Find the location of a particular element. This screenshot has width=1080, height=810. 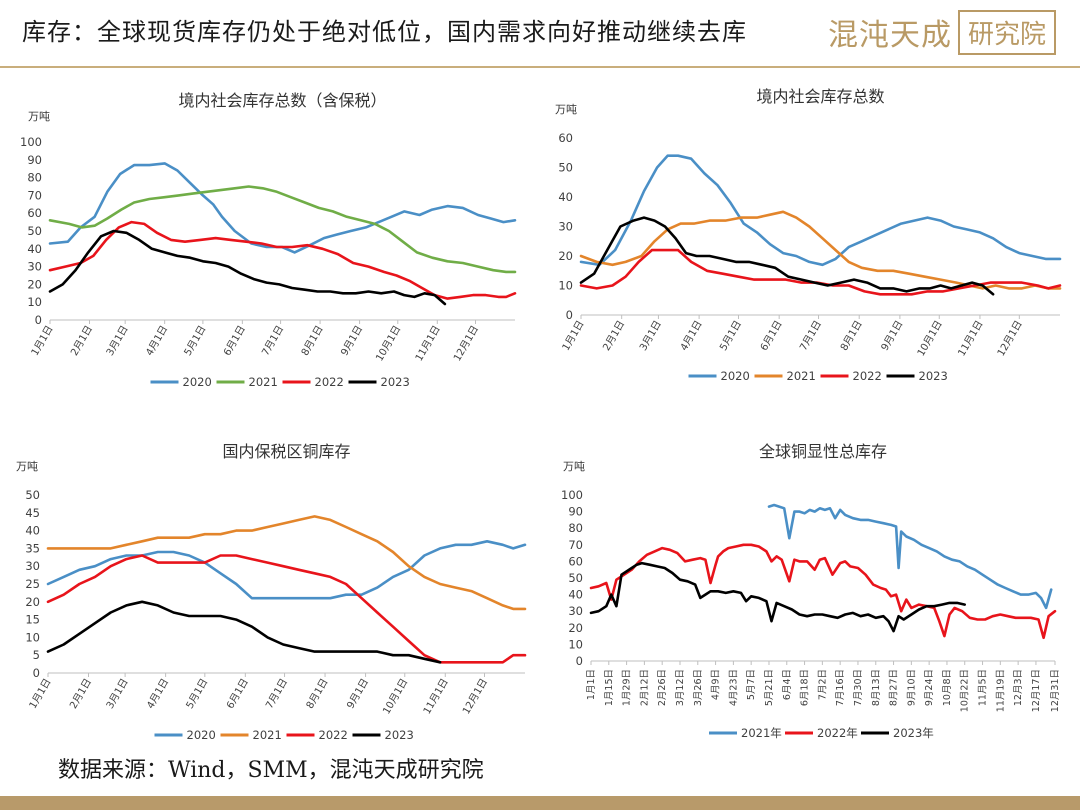

x-tick-label: 11月5日 is located at coordinates (983, 687).